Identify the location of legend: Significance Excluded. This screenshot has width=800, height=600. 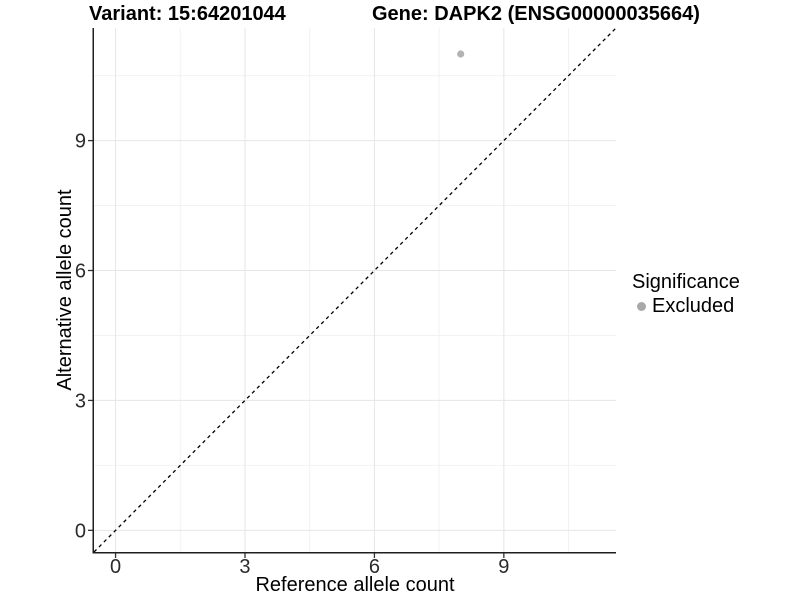
(686, 294).